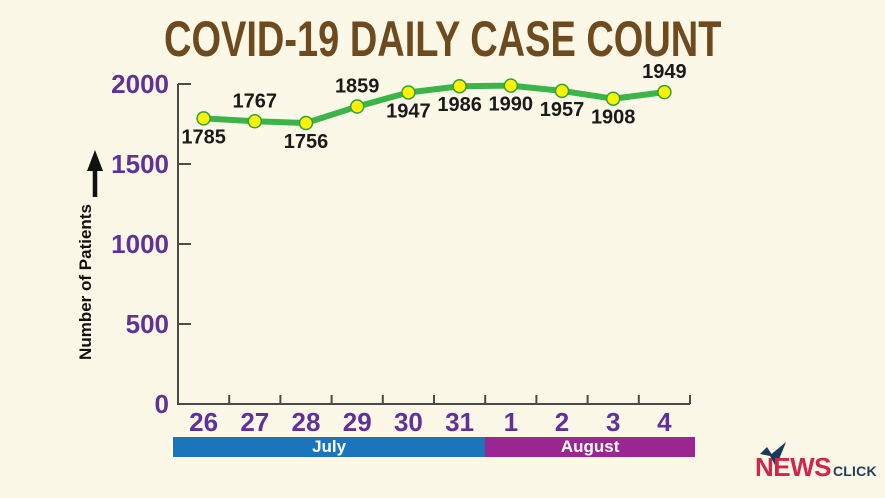 The width and height of the screenshot is (885, 498). What do you see at coordinates (664, 422) in the screenshot?
I see `x-tick-label: 4` at bounding box center [664, 422].